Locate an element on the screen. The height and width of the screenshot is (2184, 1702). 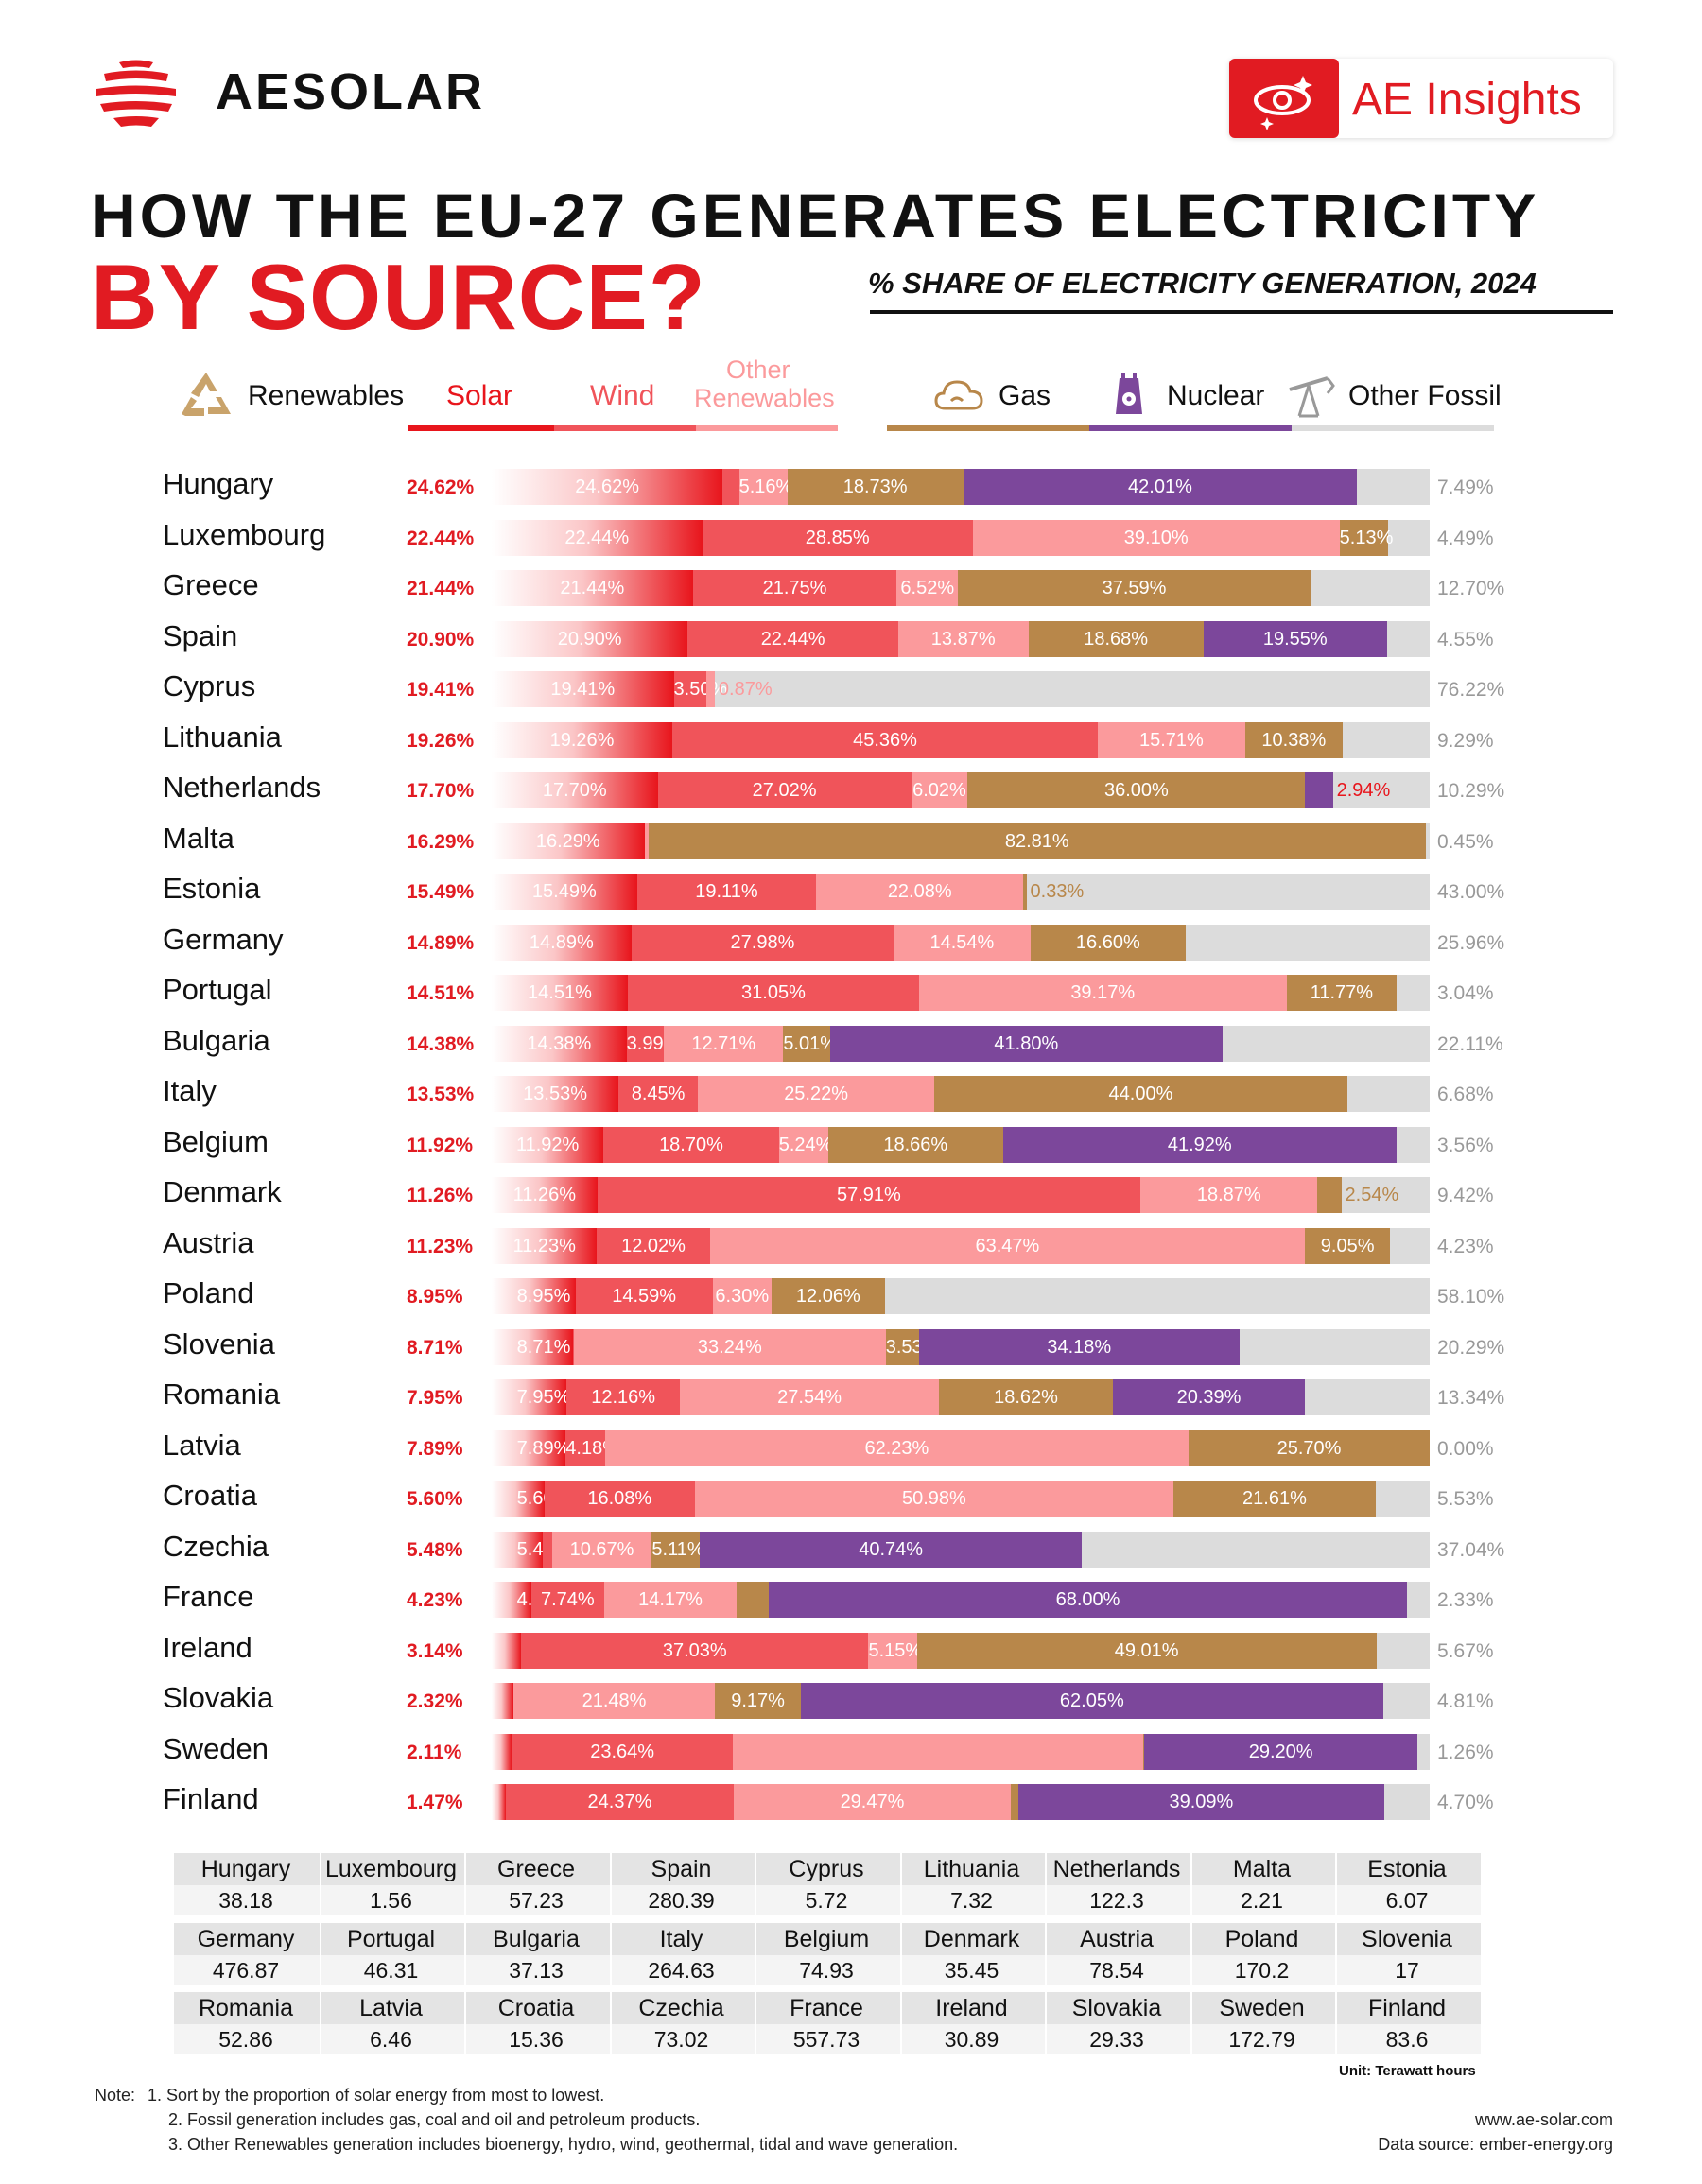
page-title: HOW THE EU-27 GENERATES ELECTRICITY is located at coordinates (816, 216).